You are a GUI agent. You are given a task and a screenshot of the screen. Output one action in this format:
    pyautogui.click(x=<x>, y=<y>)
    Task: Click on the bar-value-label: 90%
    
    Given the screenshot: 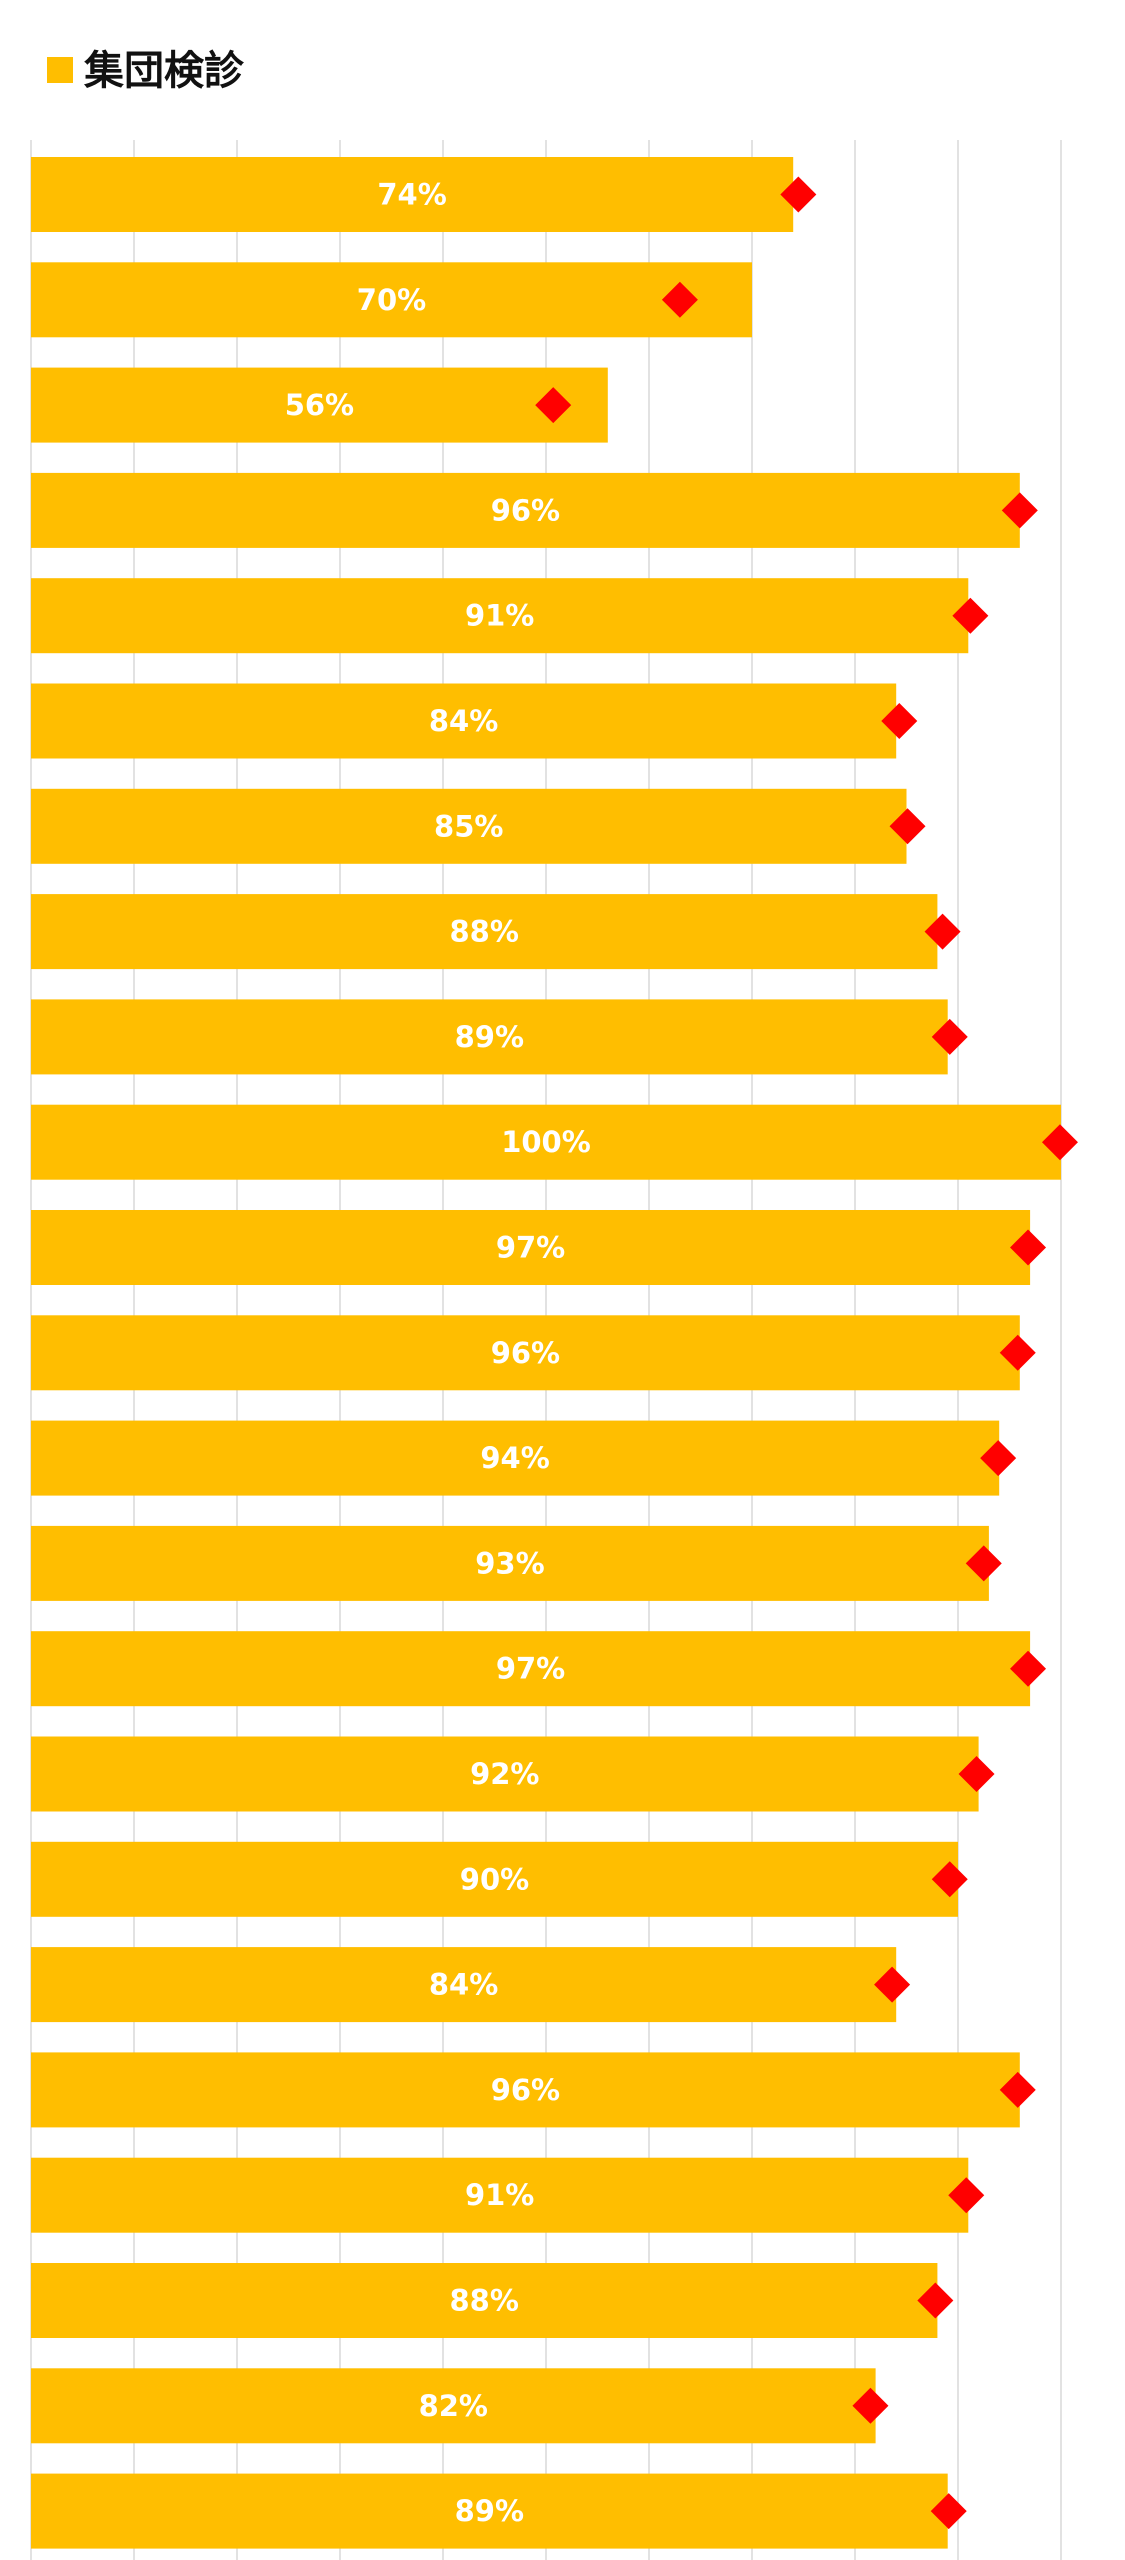 What is the action you would take?
    pyautogui.click(x=494, y=1879)
    